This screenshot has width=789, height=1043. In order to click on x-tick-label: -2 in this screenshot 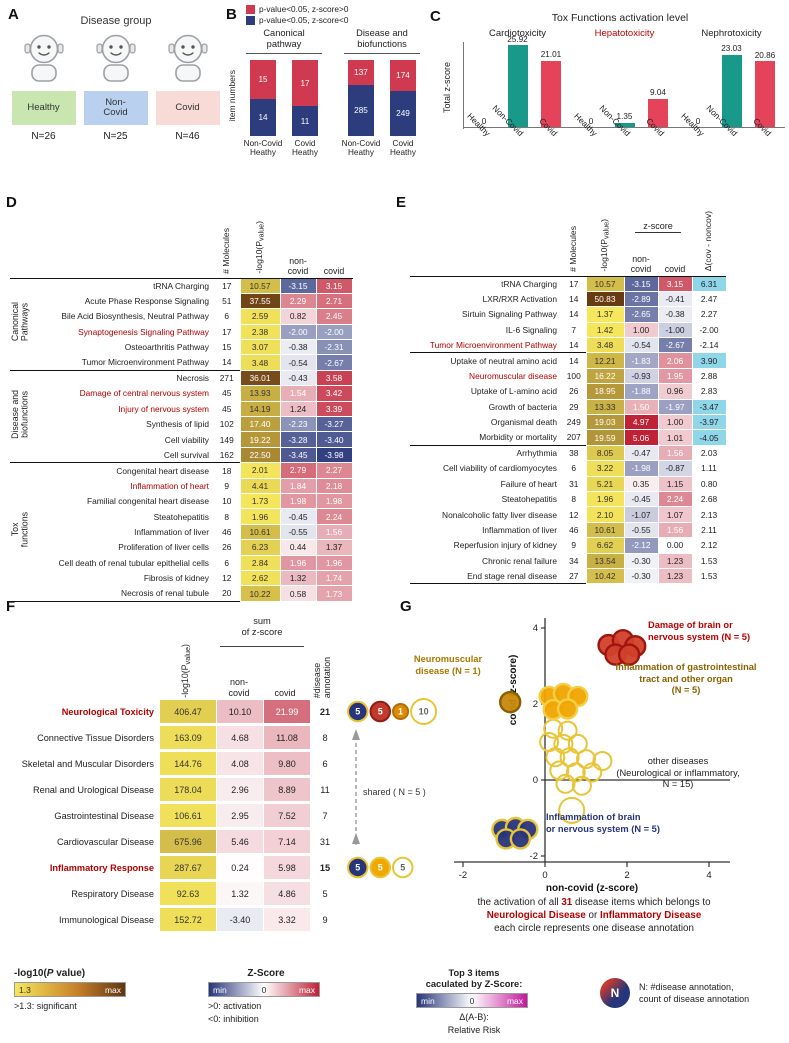, I will do `click(463, 875)`.